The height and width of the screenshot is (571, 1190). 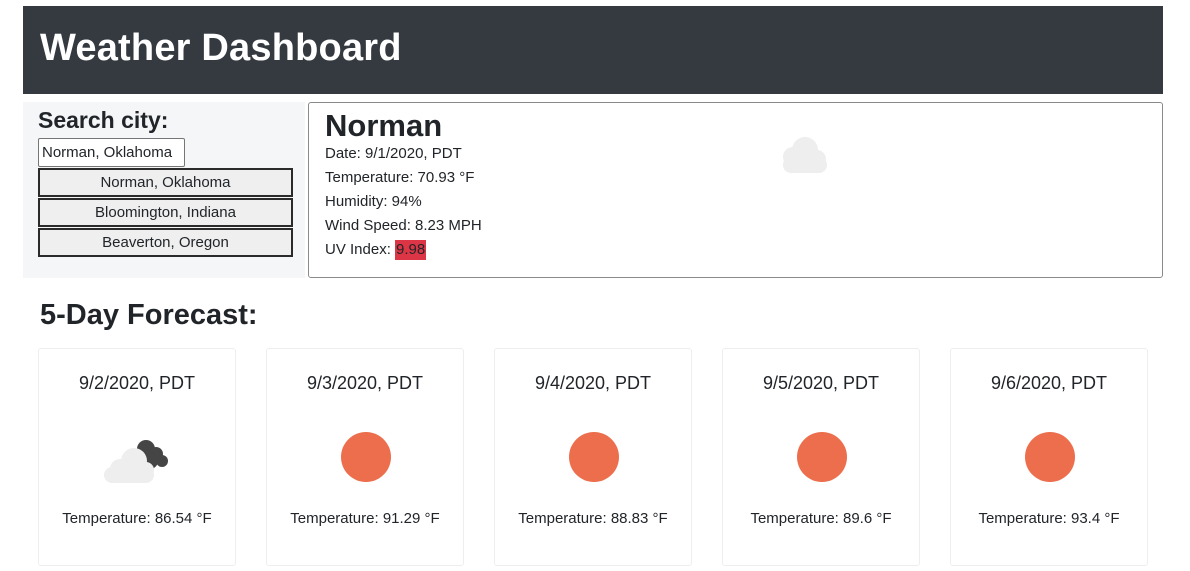 I want to click on current-humidity: Humidity: 94%, so click(x=373, y=201).